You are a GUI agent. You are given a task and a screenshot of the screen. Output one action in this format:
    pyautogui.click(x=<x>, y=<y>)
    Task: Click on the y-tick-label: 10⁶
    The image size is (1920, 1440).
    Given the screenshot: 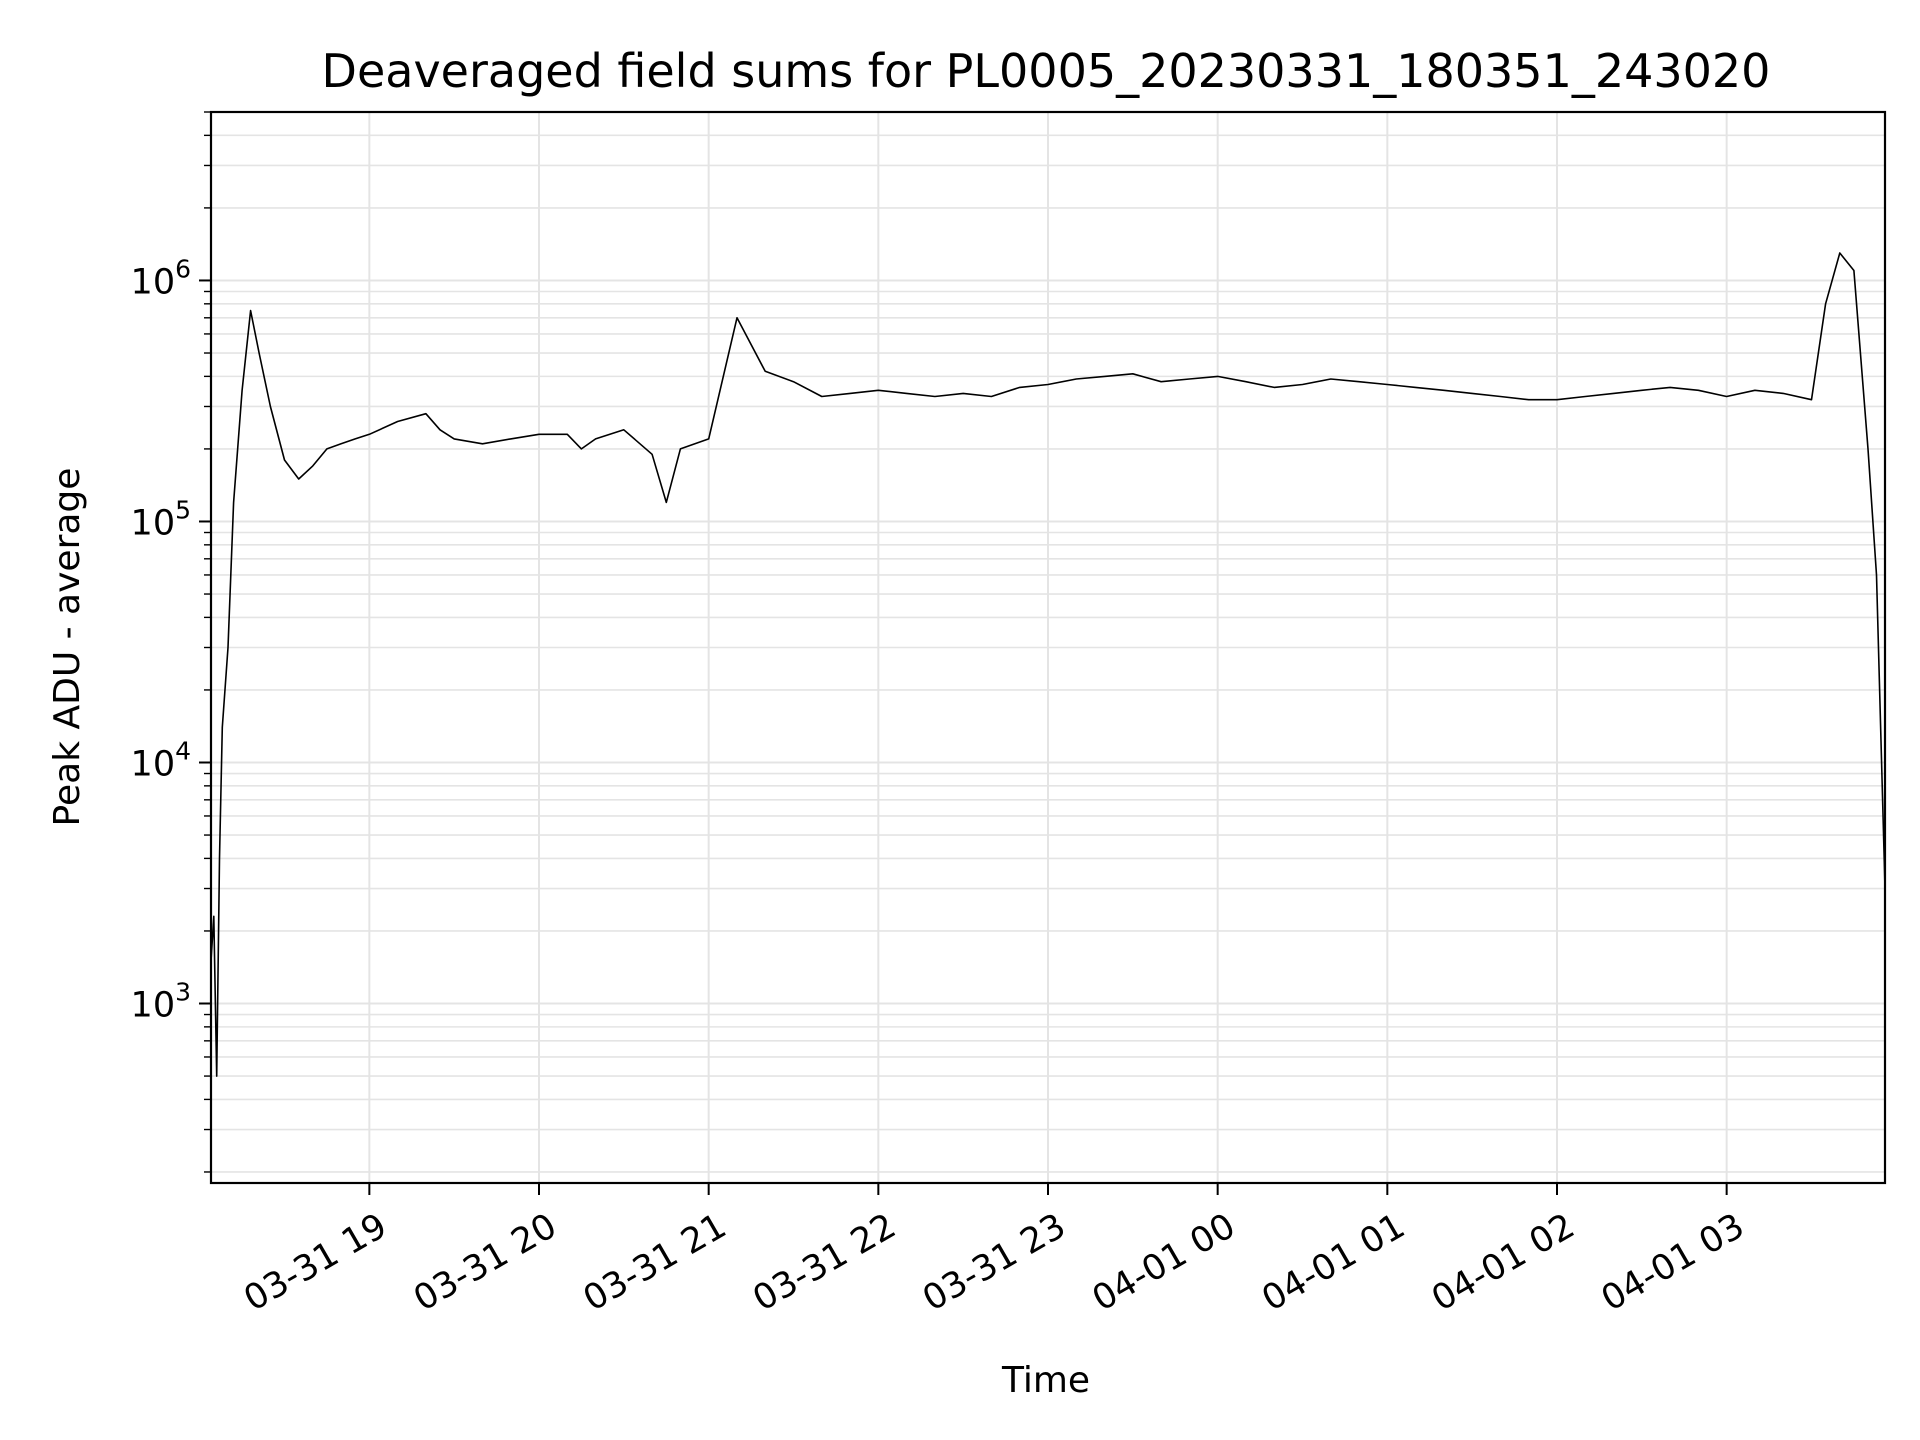 What is the action you would take?
    pyautogui.click(x=161, y=278)
    